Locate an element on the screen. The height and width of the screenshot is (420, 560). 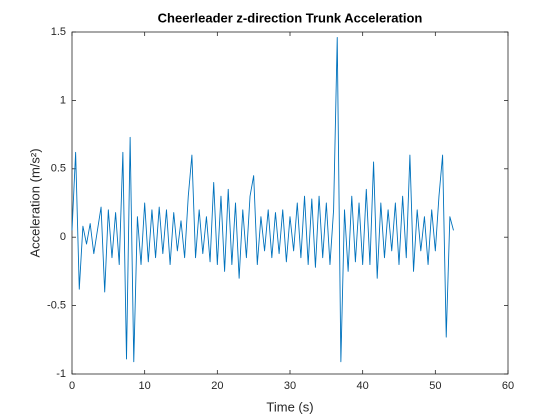
x-tick-label: 40 is located at coordinates (363, 386).